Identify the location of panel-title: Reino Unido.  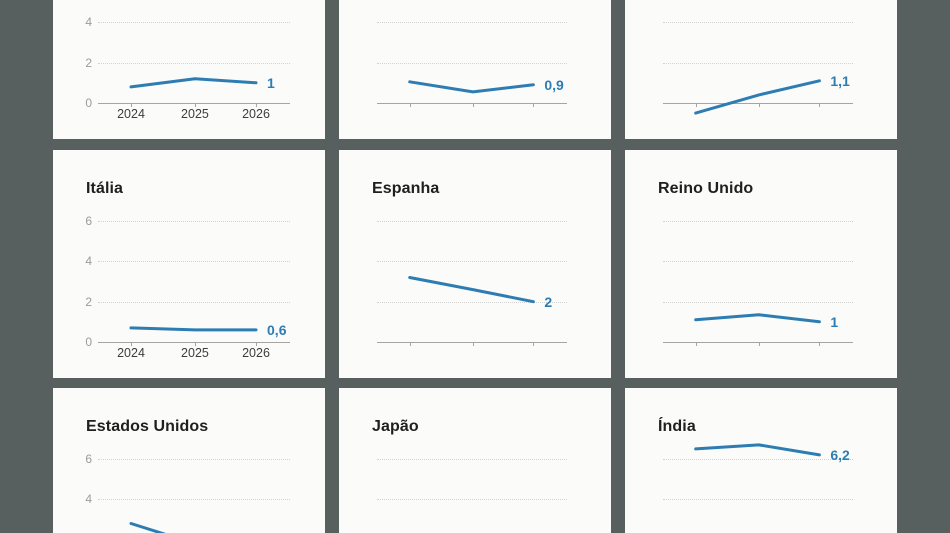
(706, 188).